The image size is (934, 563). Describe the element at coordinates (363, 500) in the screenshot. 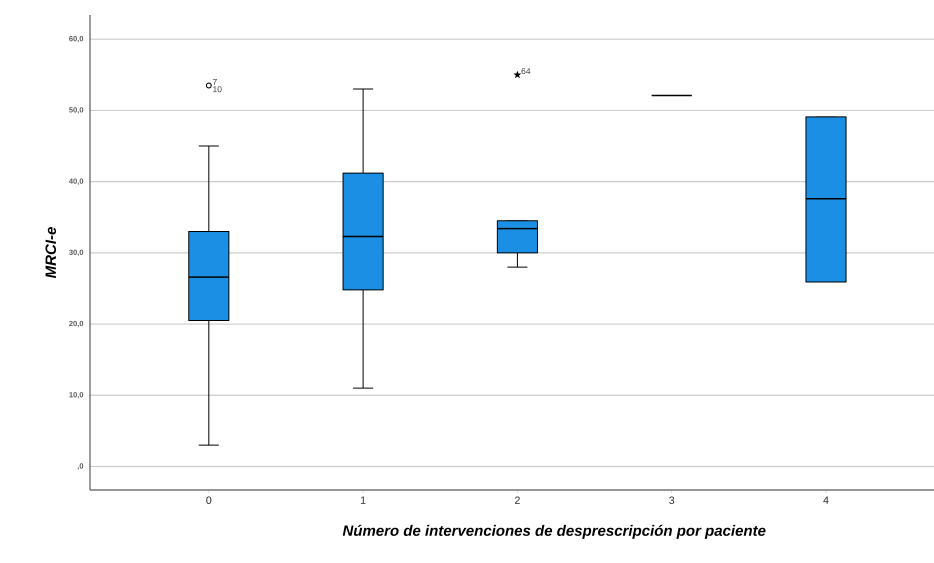

I see `x-tick-label: 1` at that location.